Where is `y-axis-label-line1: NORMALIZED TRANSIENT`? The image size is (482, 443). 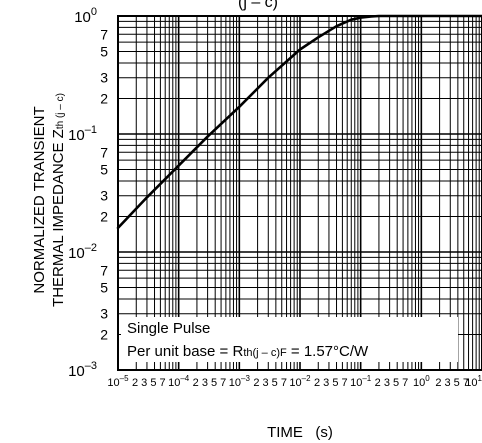
y-axis-label-line1: NORMALIZED TRANSIENT is located at coordinates (39, 199).